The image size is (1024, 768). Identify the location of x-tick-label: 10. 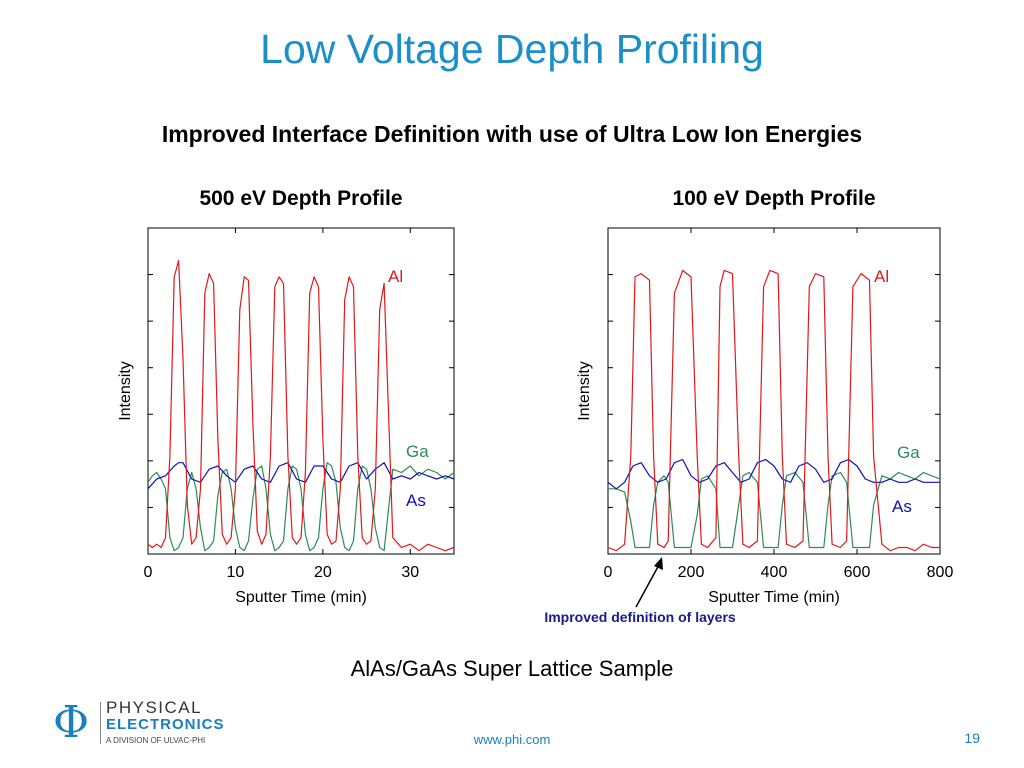
(236, 572).